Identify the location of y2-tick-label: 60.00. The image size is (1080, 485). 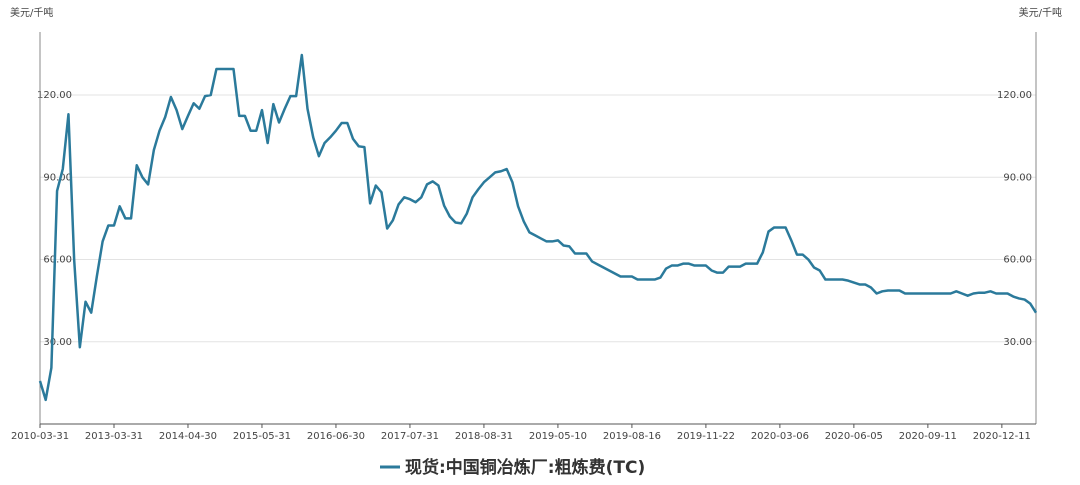
(1017, 260).